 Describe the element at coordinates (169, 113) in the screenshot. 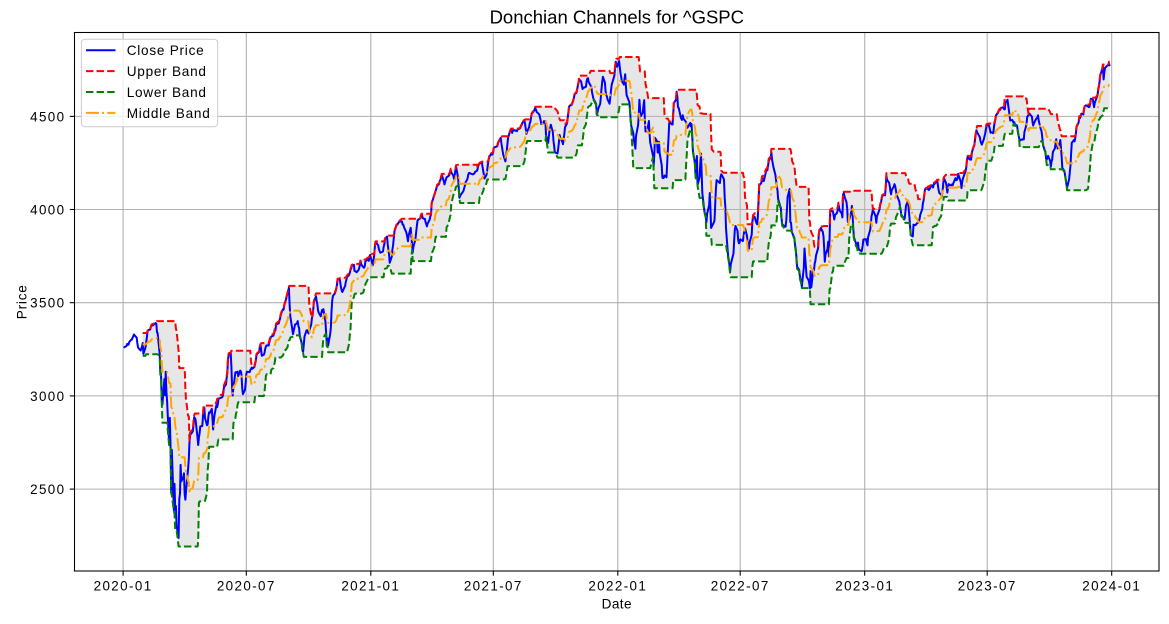

I see `svg-text: Middle Band` at that location.